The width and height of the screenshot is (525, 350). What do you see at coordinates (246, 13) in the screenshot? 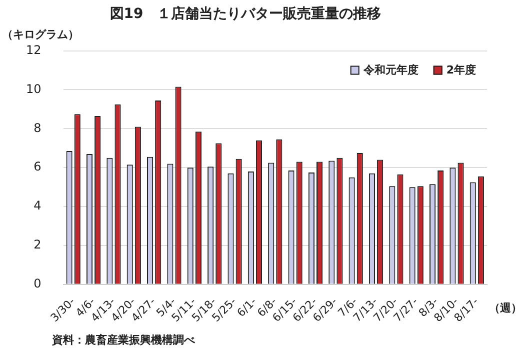
I see `chart-title: 図19 １店舗当たりバター販売重量の推移` at bounding box center [246, 13].